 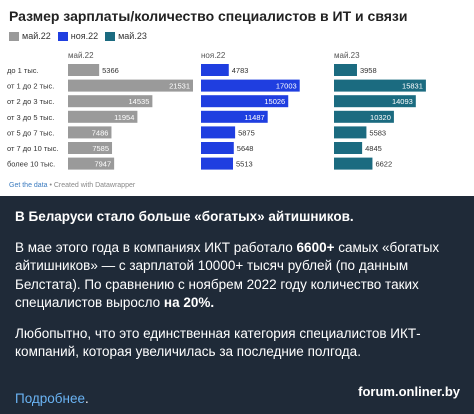 I want to click on value-label: 5648, so click(x=245, y=148).